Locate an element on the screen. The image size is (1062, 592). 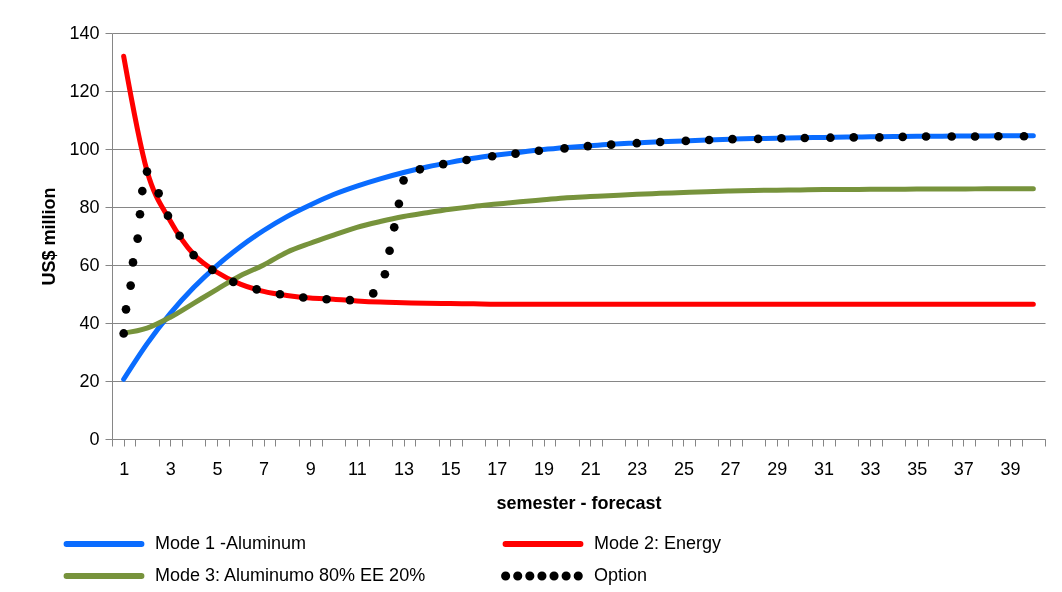
x-tick-label: 35 is located at coordinates (917, 468).